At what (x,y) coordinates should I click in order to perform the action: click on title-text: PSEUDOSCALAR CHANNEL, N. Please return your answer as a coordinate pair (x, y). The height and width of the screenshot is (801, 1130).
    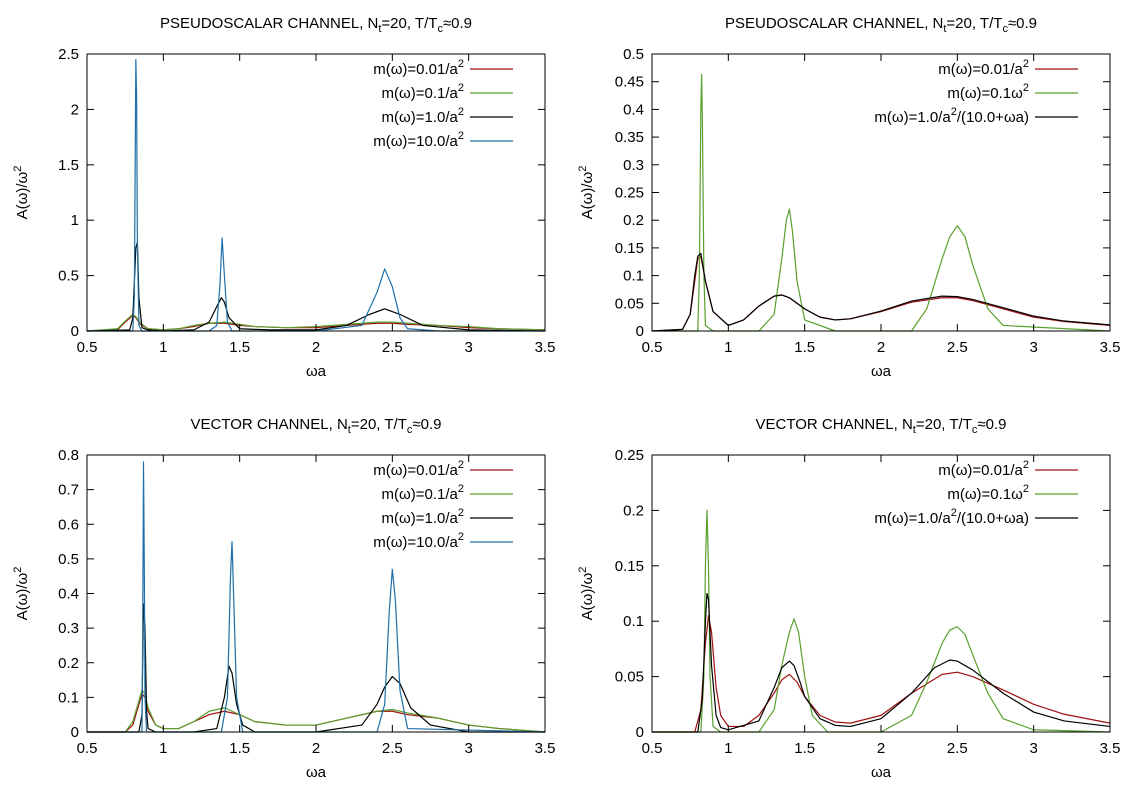
    Looking at the image, I should click on (269, 23).